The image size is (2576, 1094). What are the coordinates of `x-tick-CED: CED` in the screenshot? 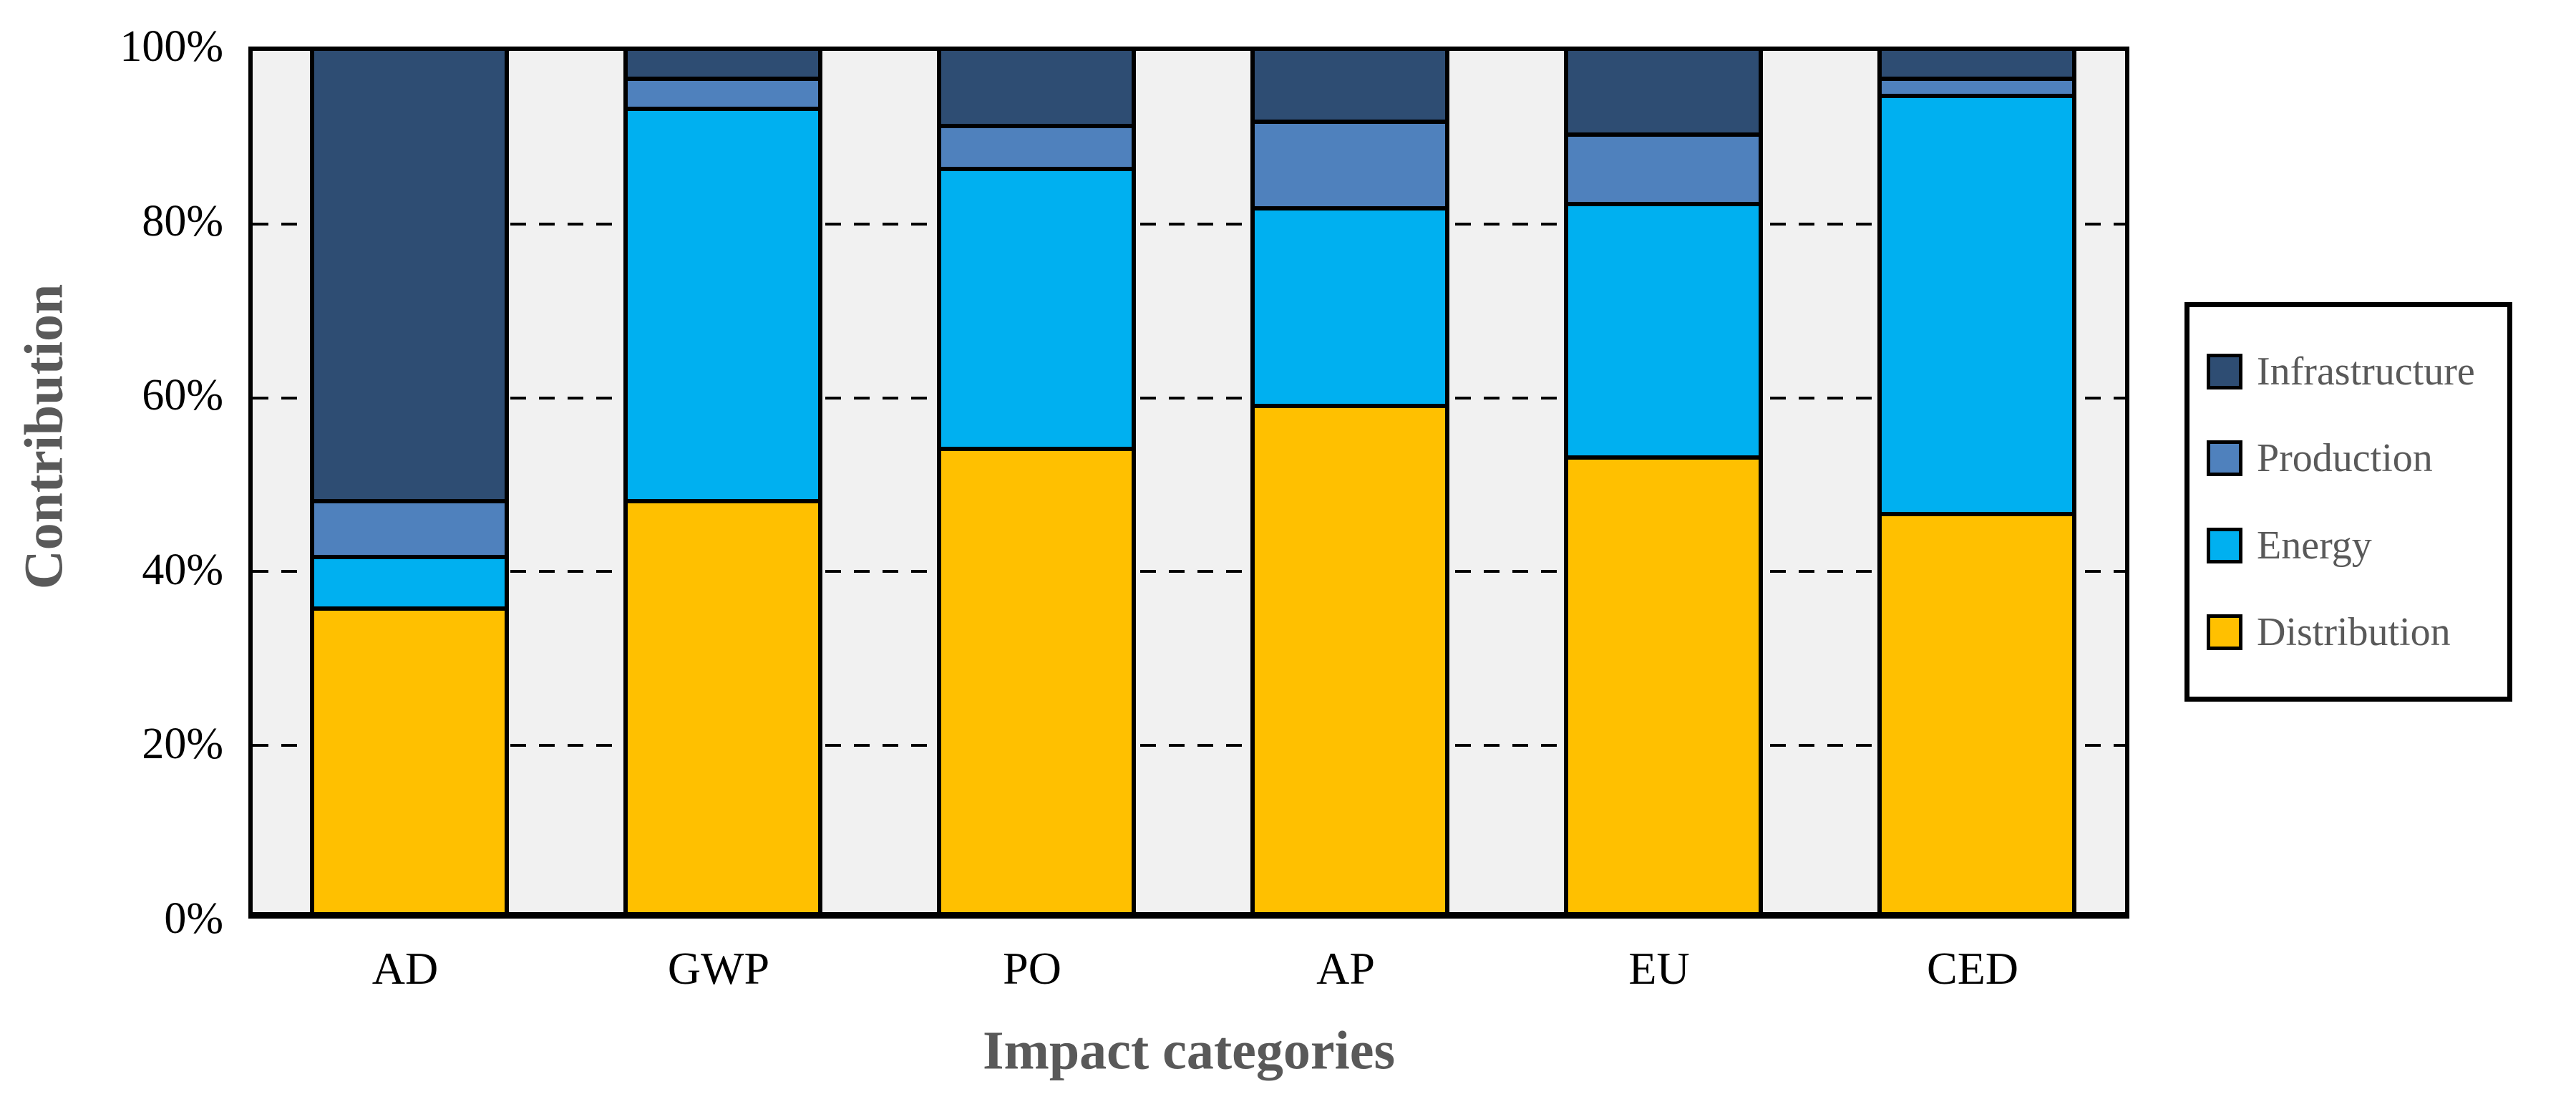 It's located at (1972, 968).